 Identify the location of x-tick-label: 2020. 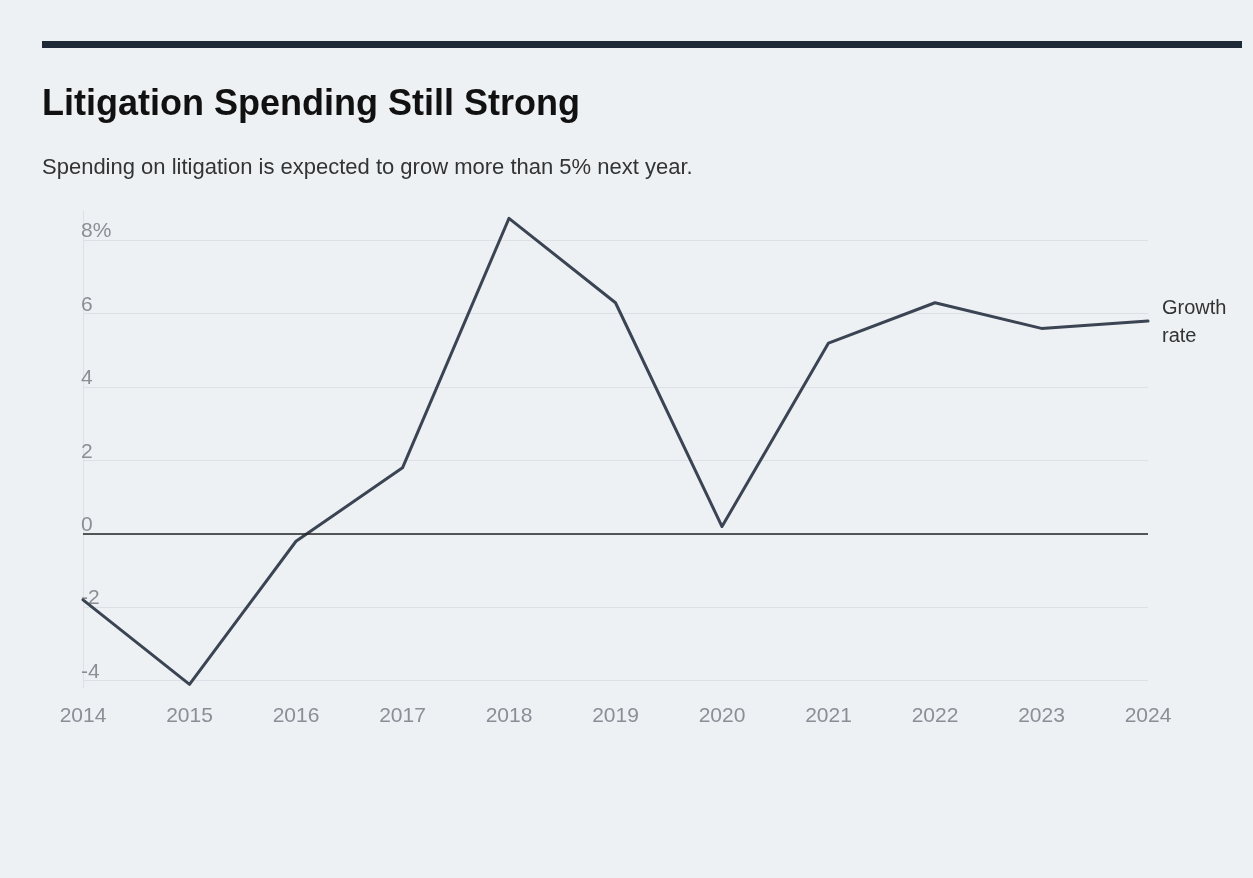
(722, 714).